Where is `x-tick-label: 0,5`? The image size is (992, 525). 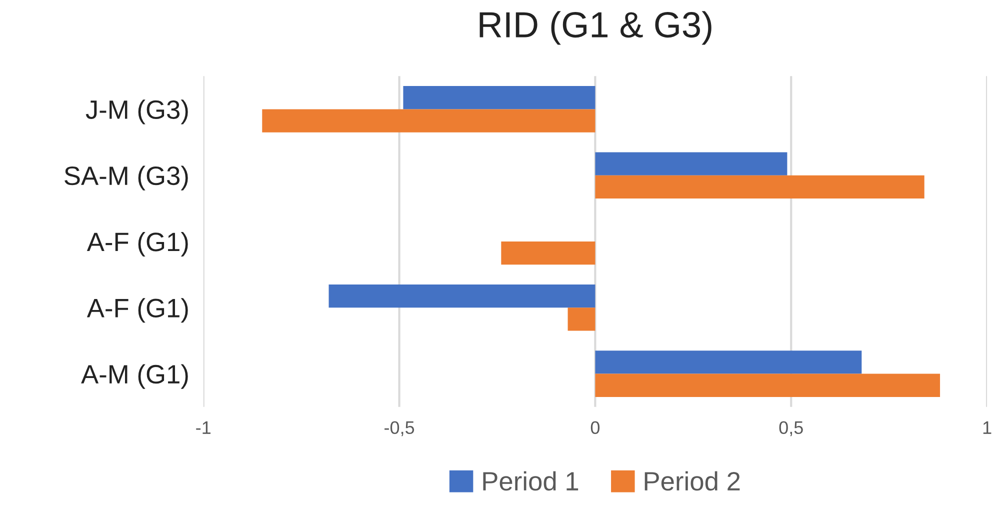 x-tick-label: 0,5 is located at coordinates (791, 428).